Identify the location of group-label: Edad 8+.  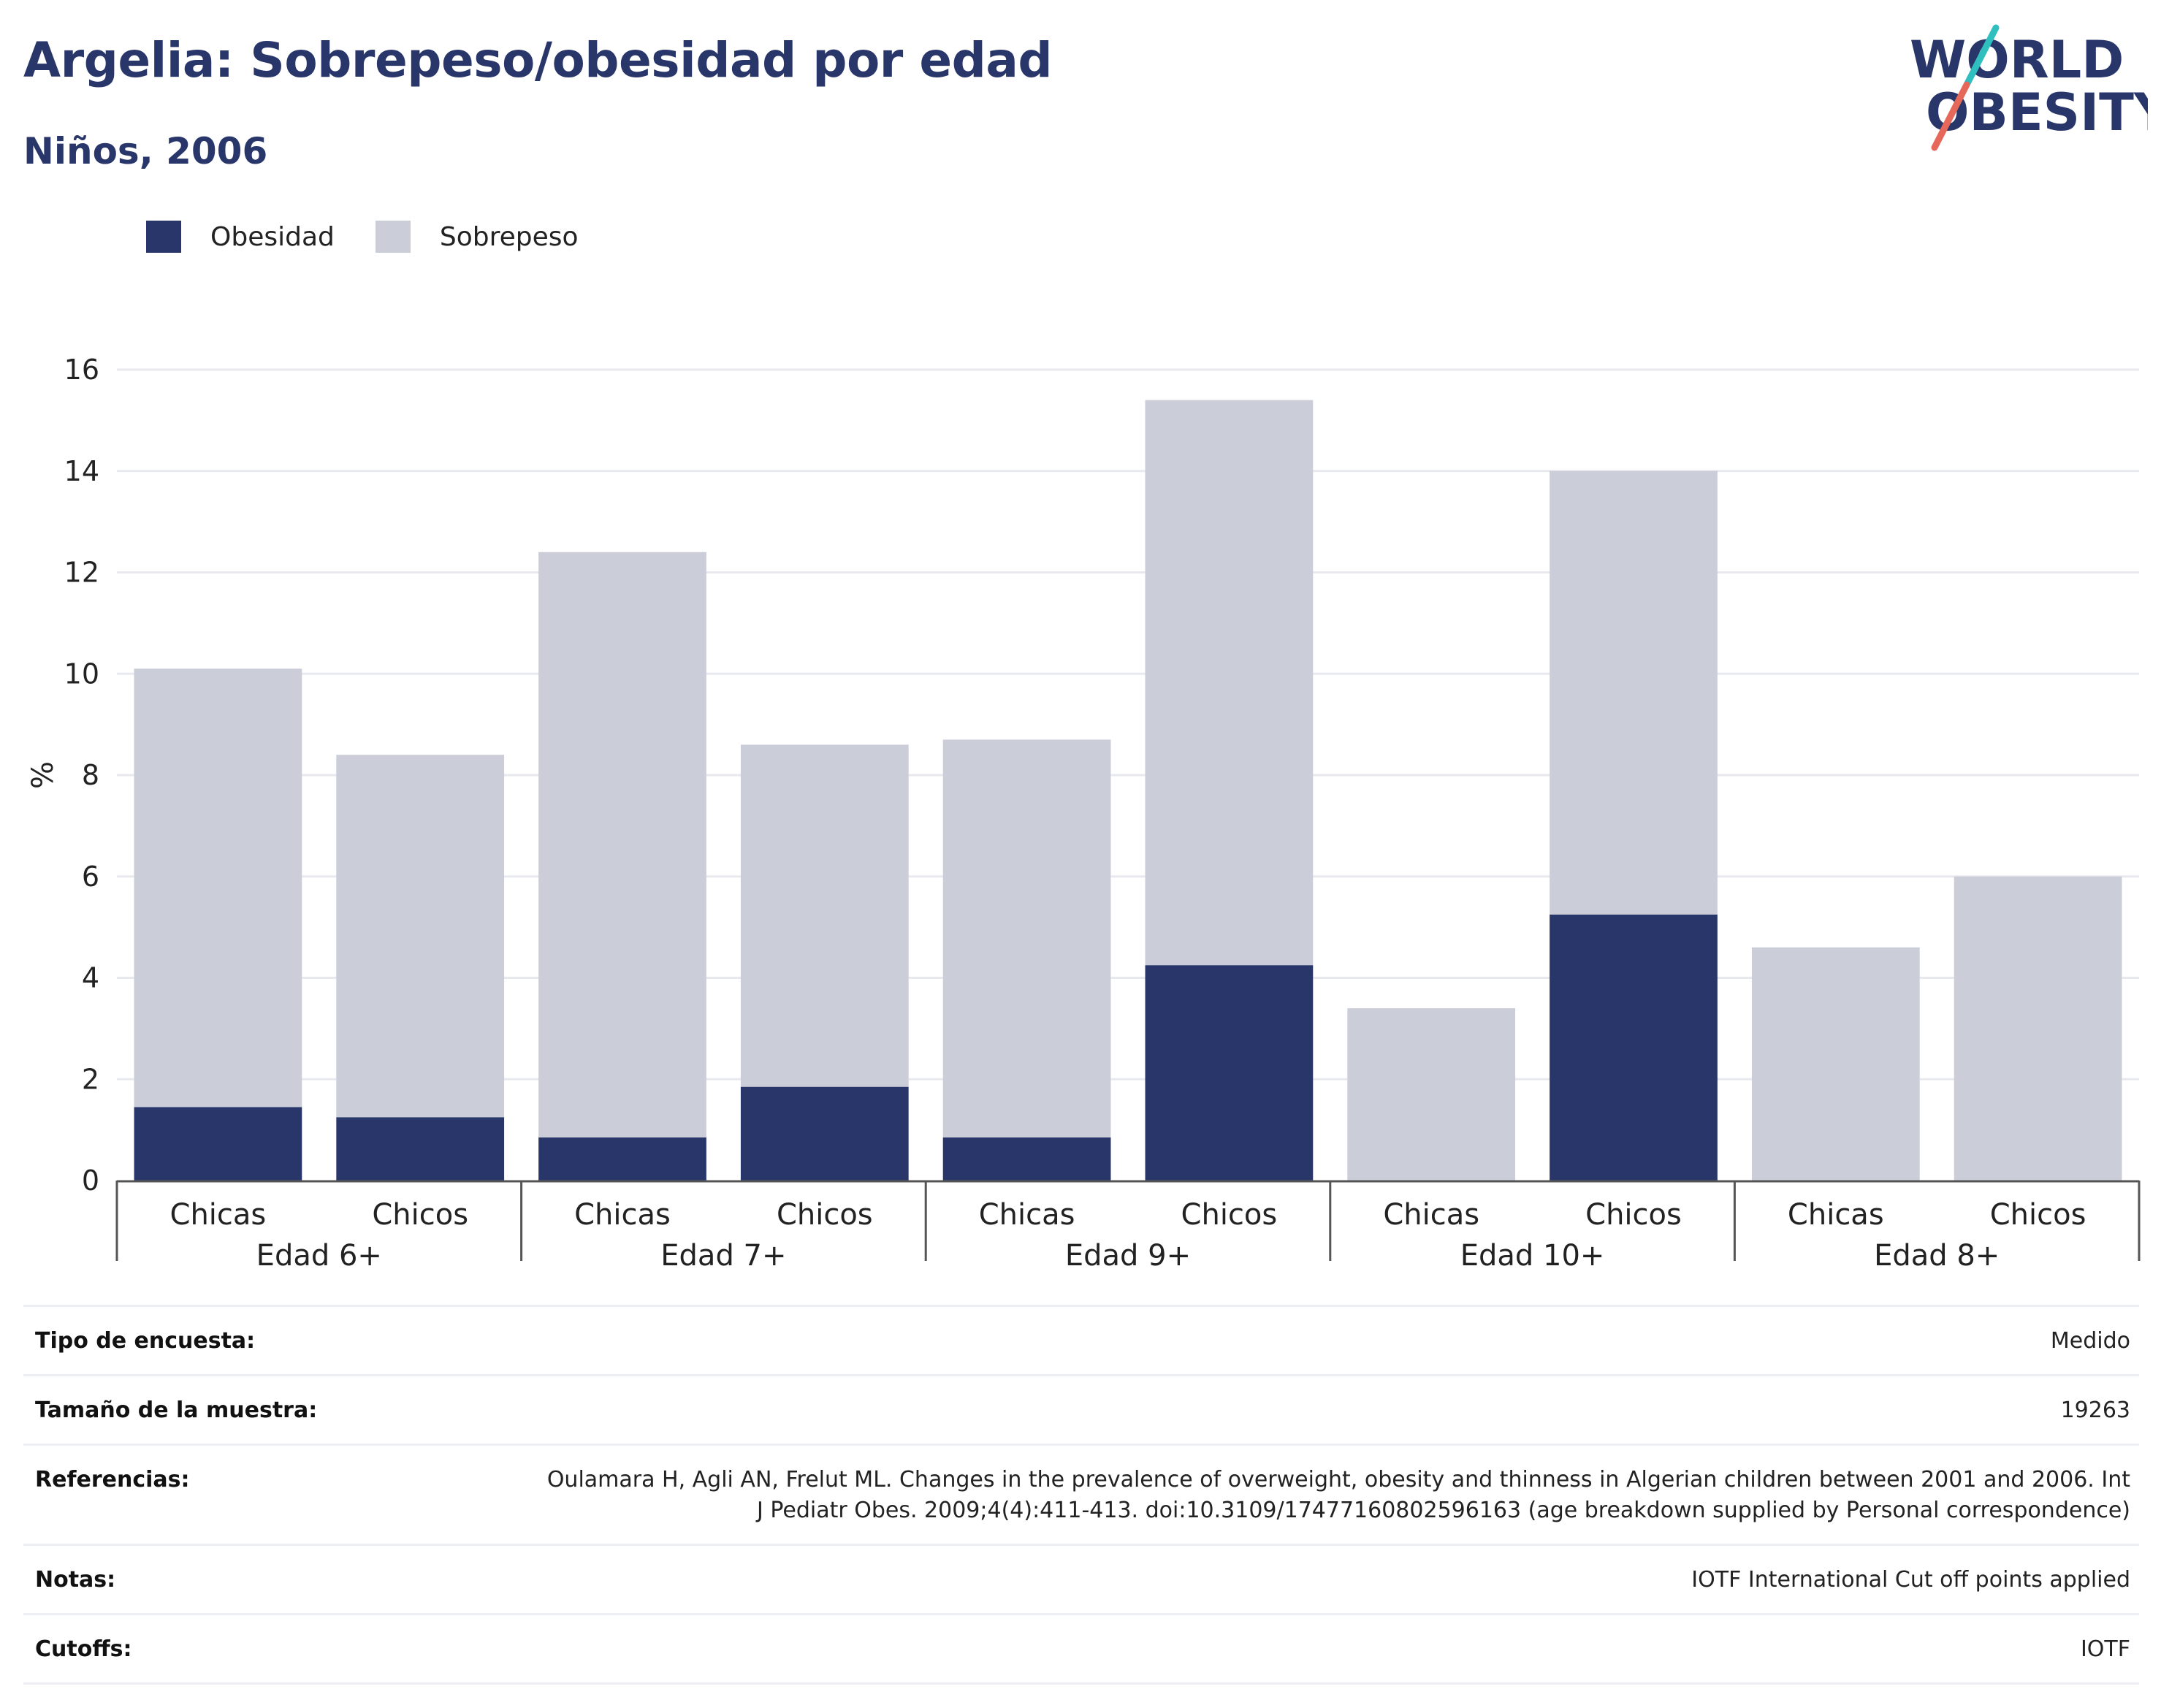
(1937, 1256).